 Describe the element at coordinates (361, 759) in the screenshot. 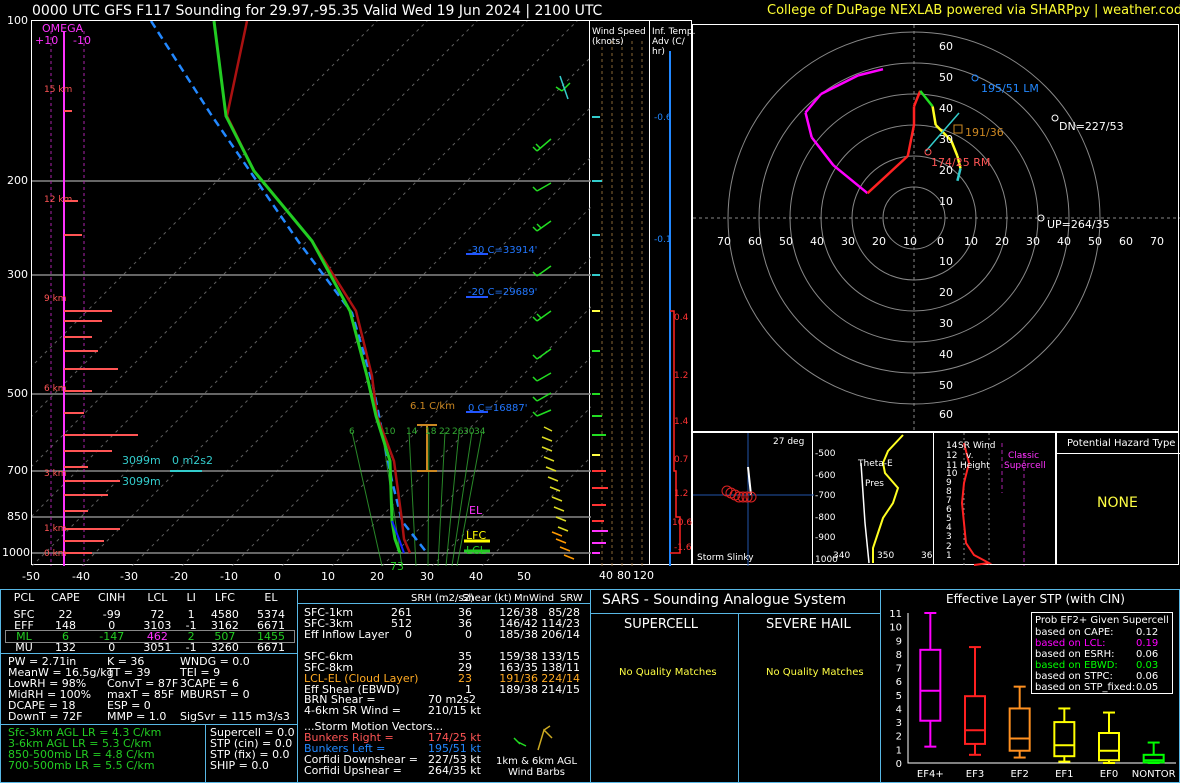

I see `motion-cd-label: Corfidi Downshear =` at that location.